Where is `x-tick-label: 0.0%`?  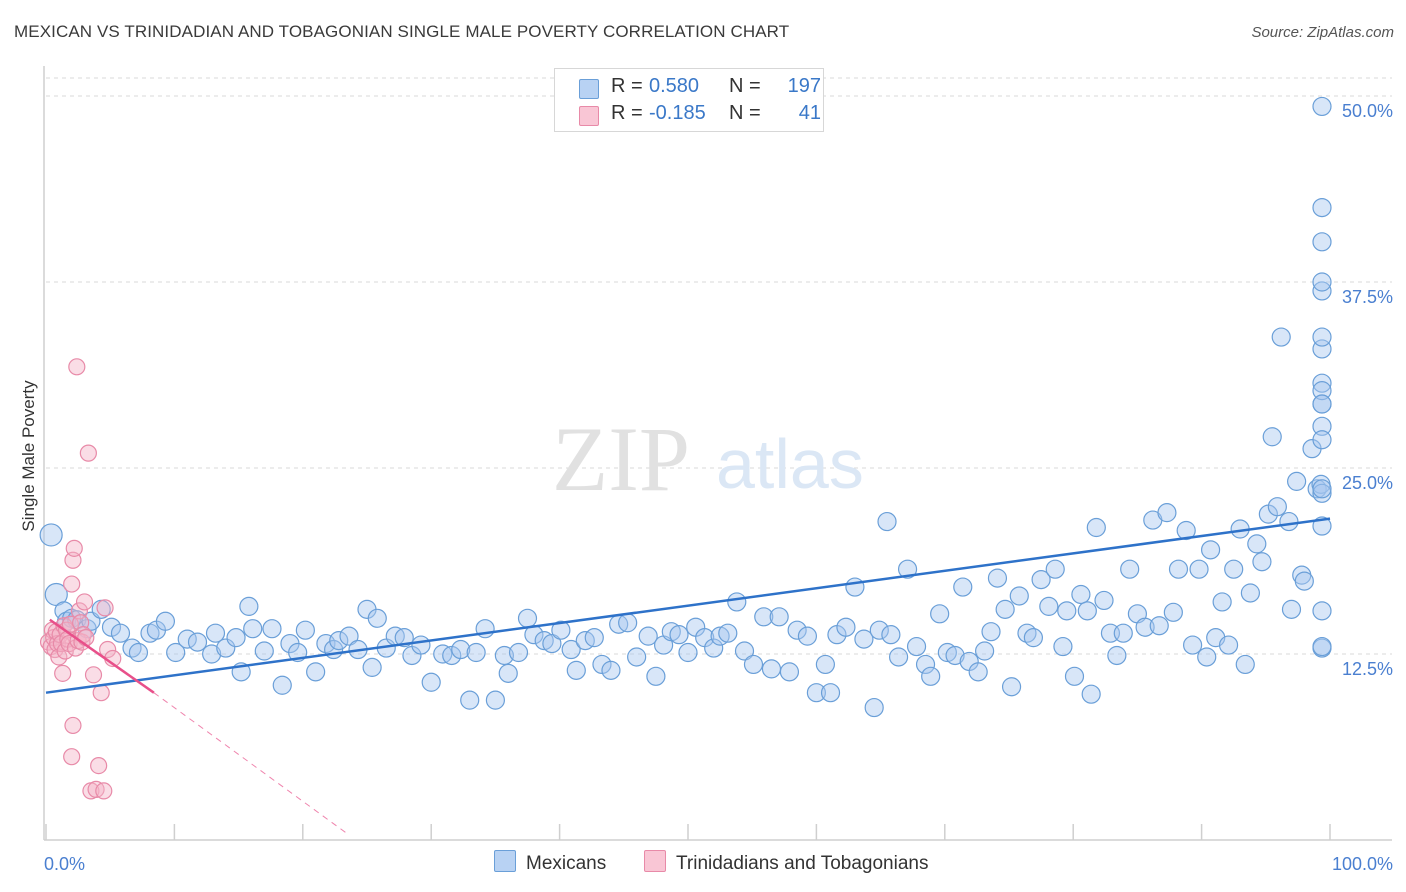
x-tick-label: 0.0% is located at coordinates (64, 864).